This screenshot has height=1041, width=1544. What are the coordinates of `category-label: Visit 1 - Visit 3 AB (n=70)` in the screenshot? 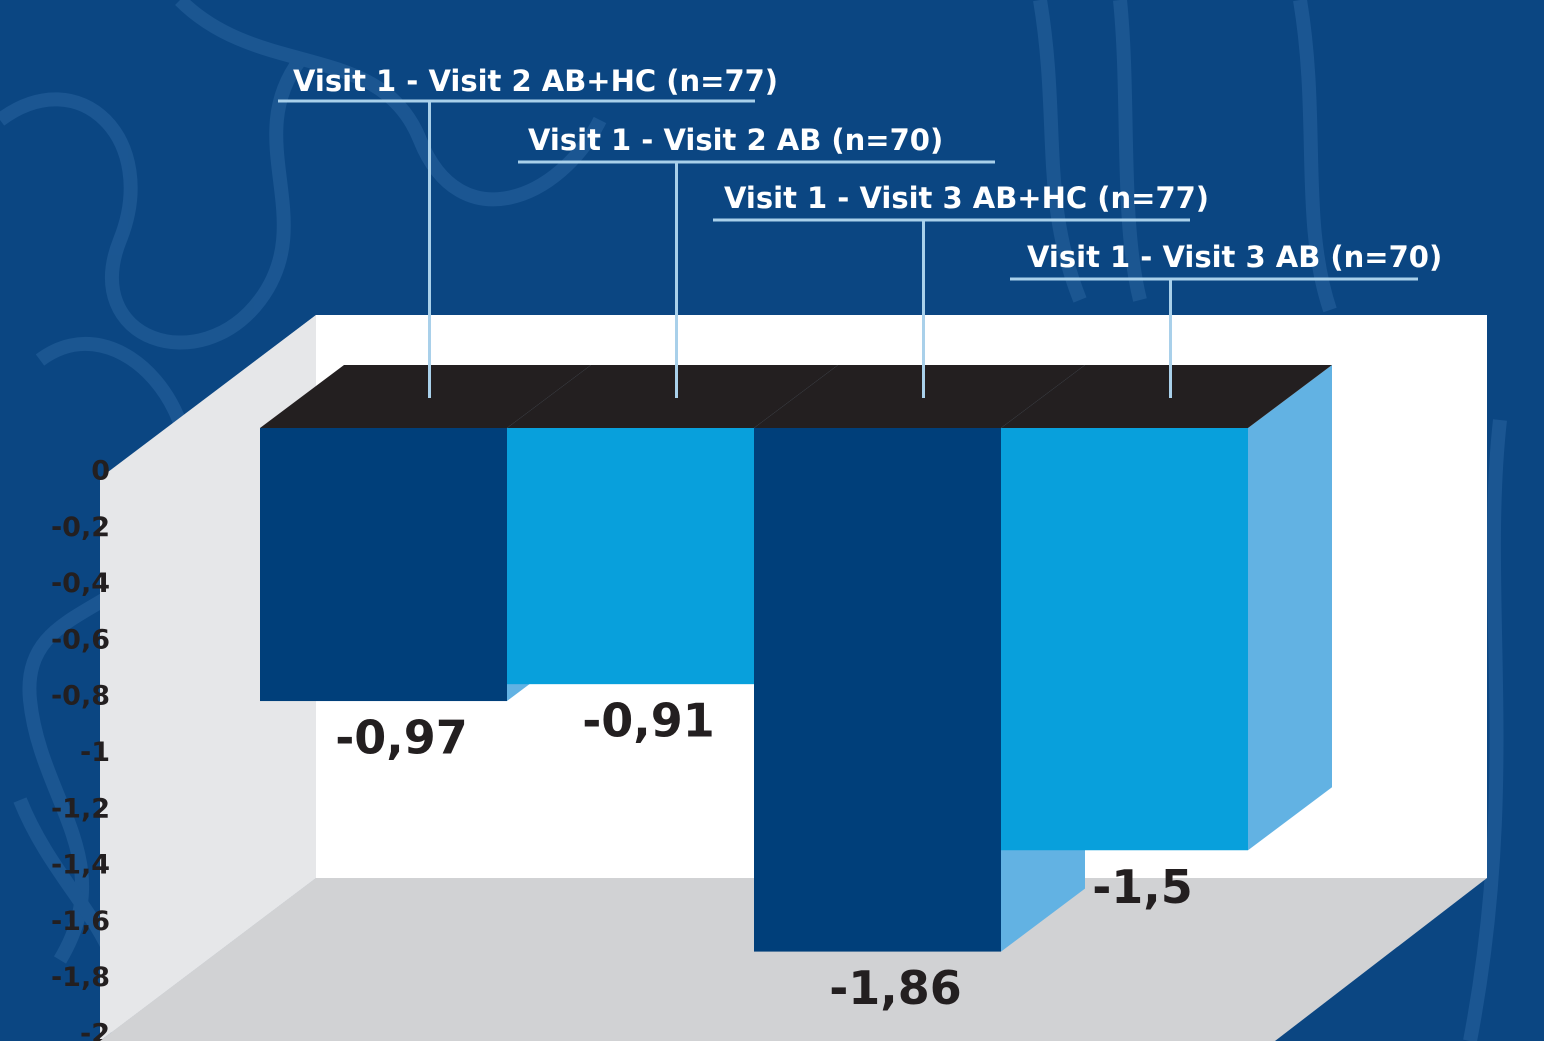 It's located at (1234, 257).